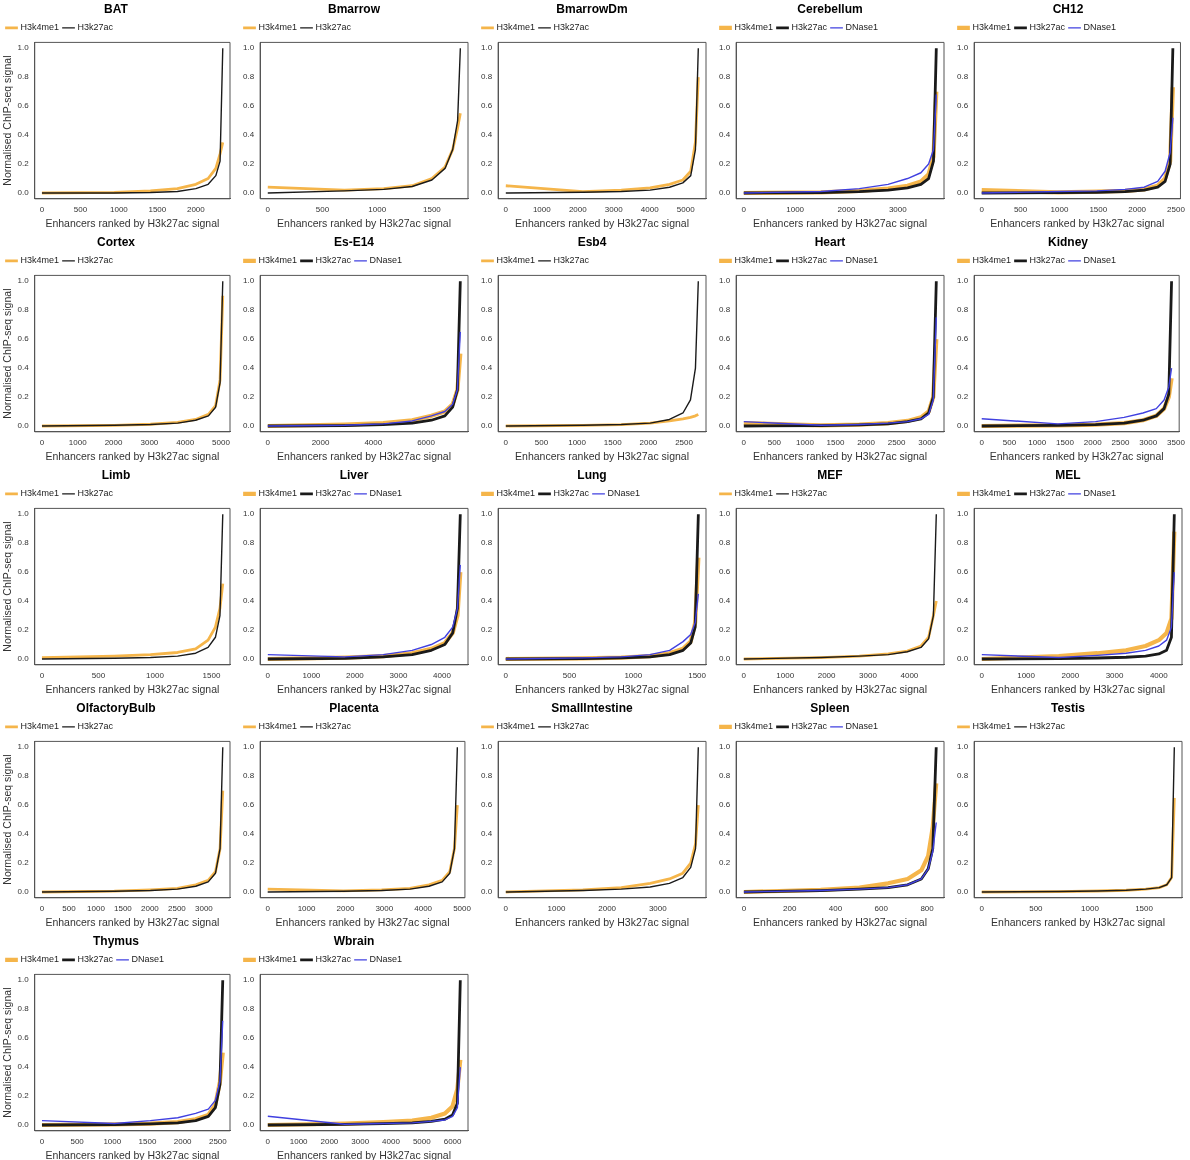 This screenshot has height=1160, width=1190. What do you see at coordinates (116, 940) in the screenshot?
I see `chart-title: Thymus` at bounding box center [116, 940].